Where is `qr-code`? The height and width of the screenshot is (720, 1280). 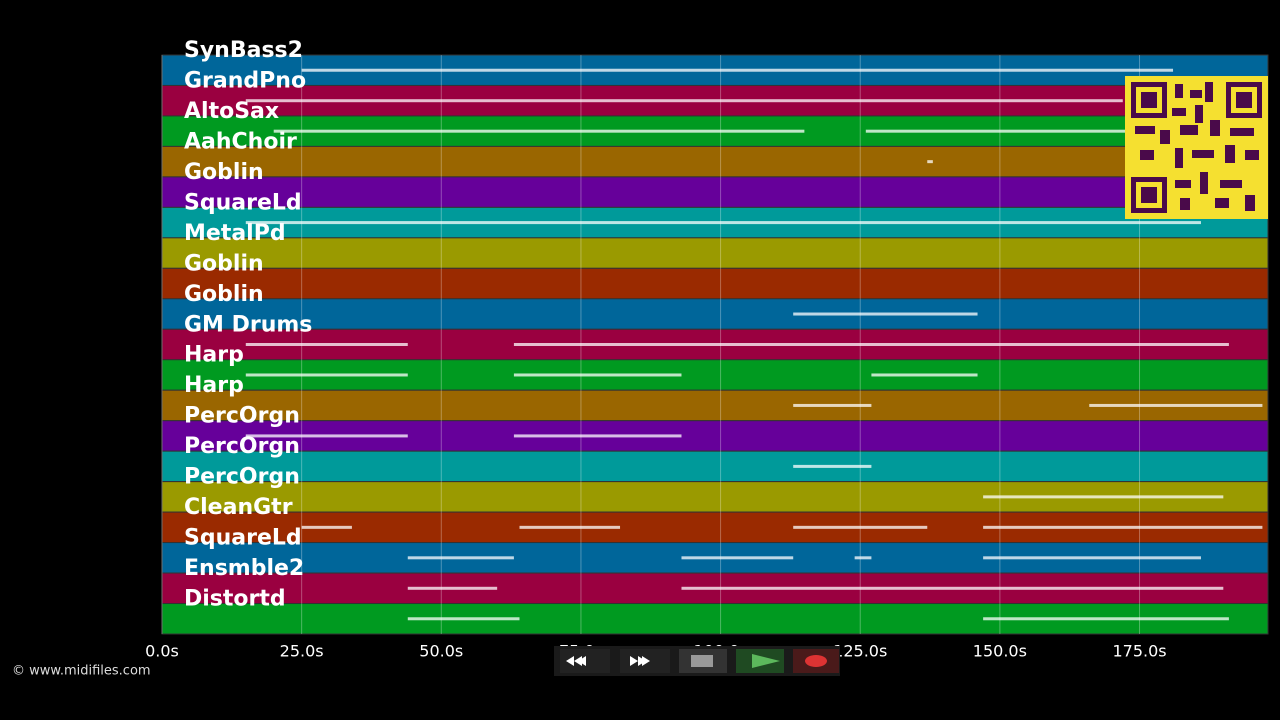
qr-code is located at coordinates (1196, 147).